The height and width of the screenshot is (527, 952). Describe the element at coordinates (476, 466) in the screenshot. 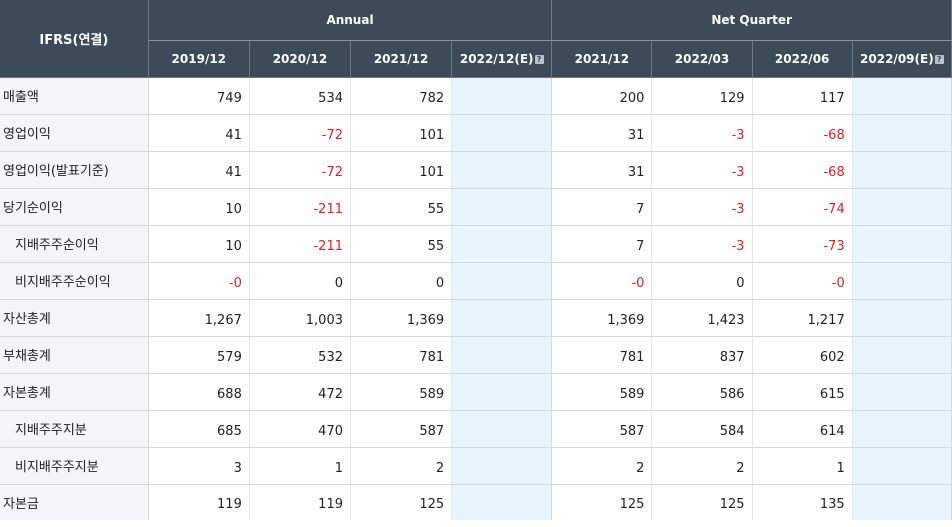

I see `table-row: 비지배주주지분 3 1 2 2 2 1` at that location.